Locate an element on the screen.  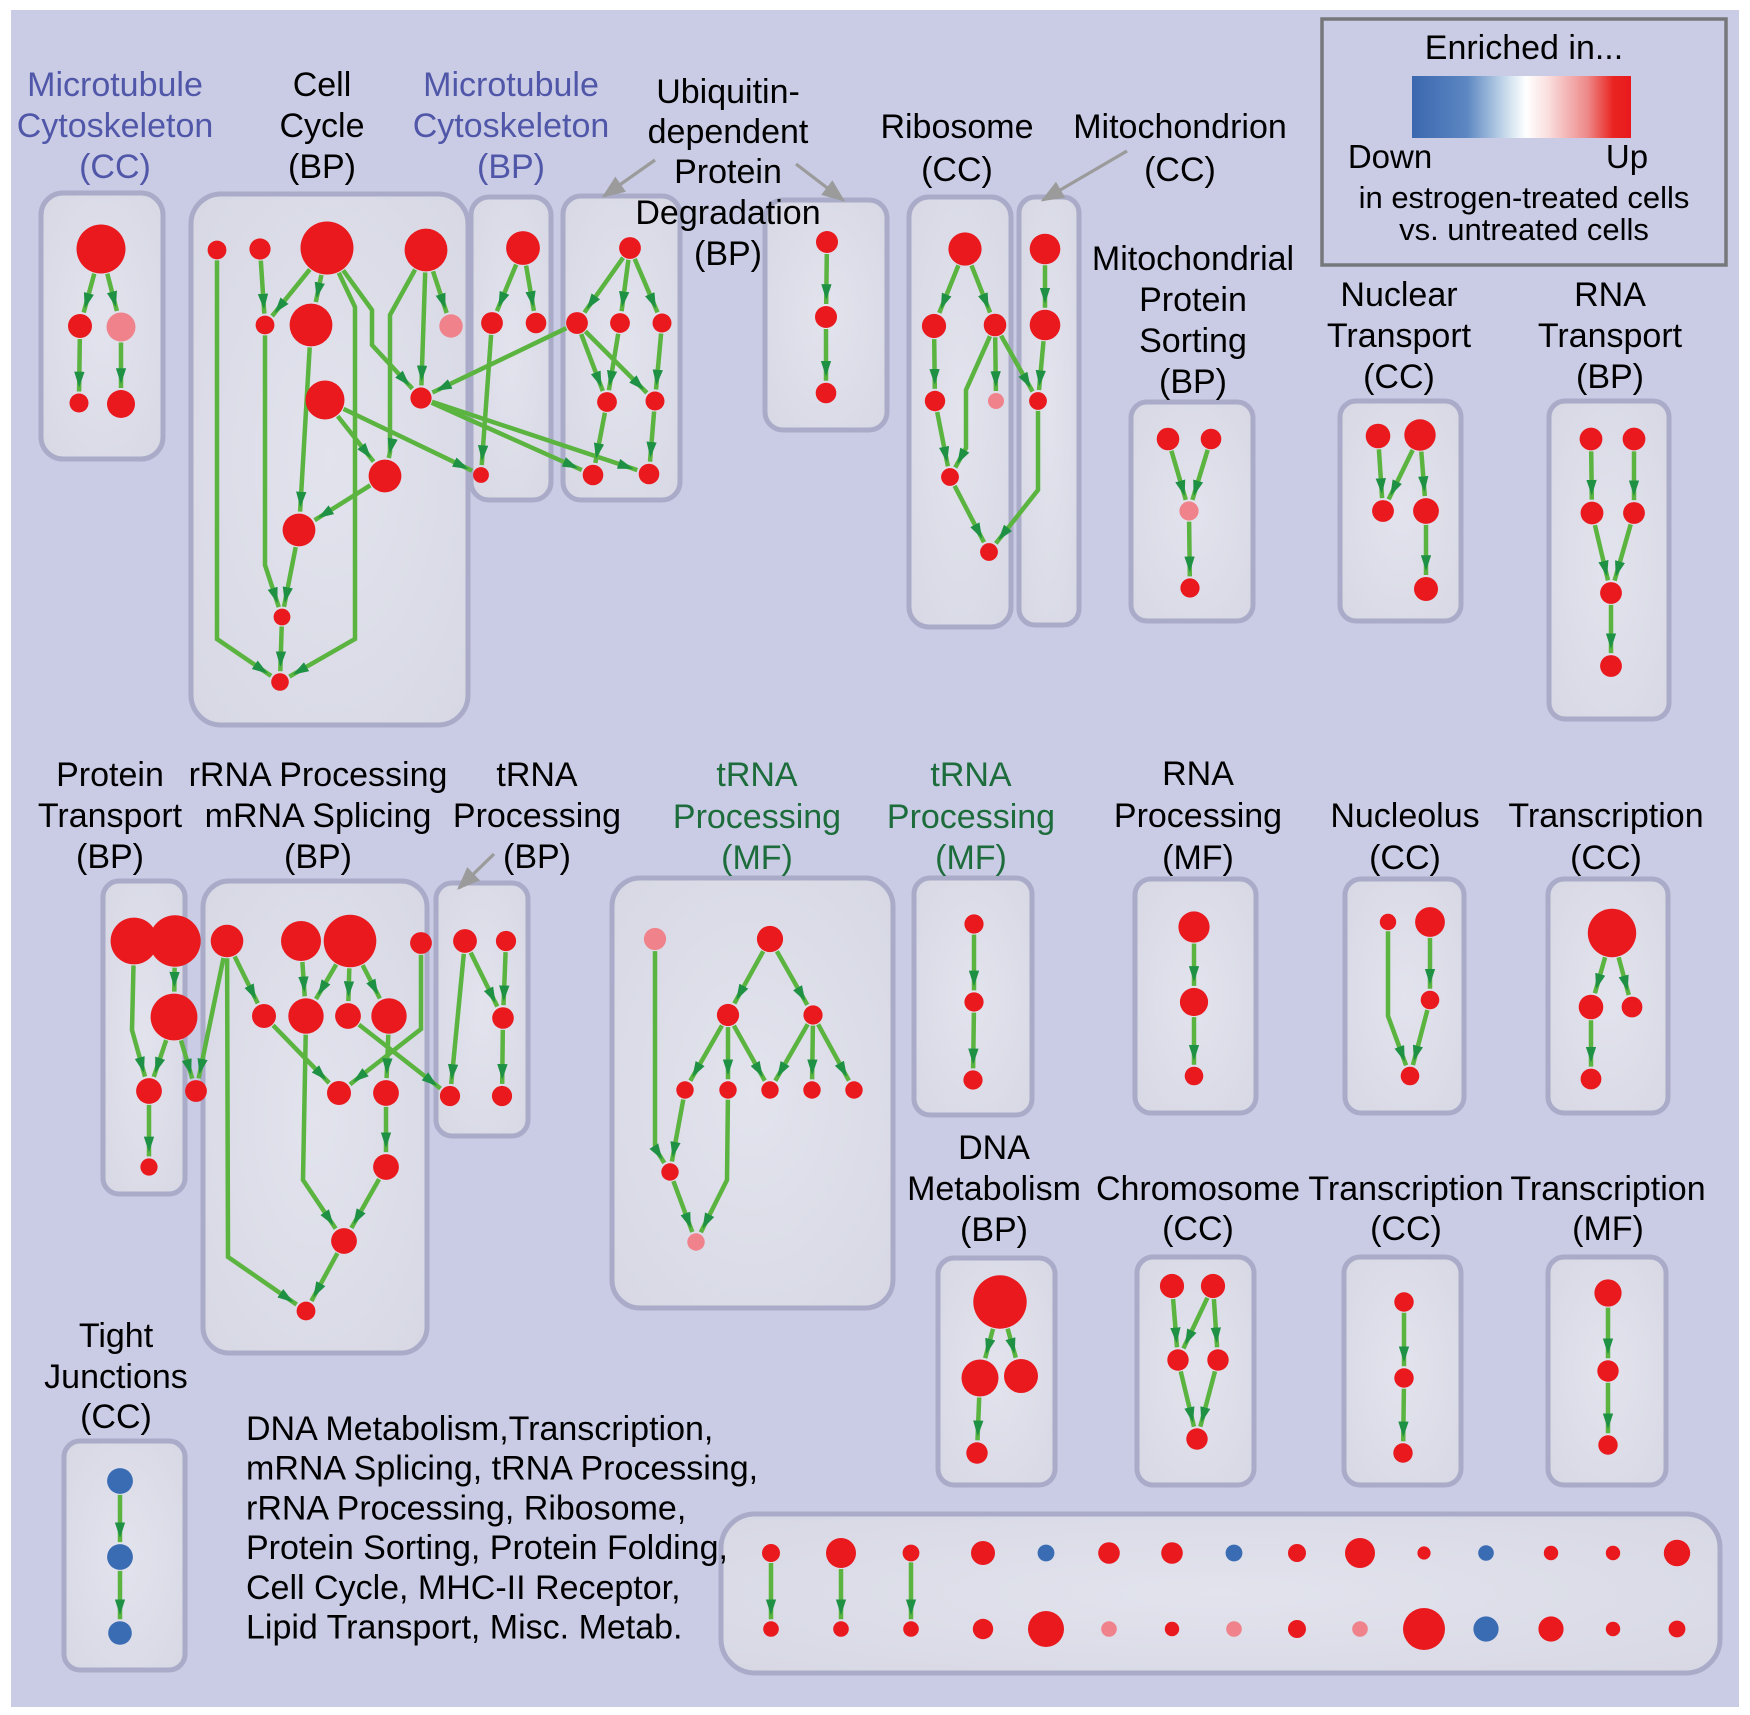
svg-text: vs. untreated cells is located at coordinates (1524, 229).